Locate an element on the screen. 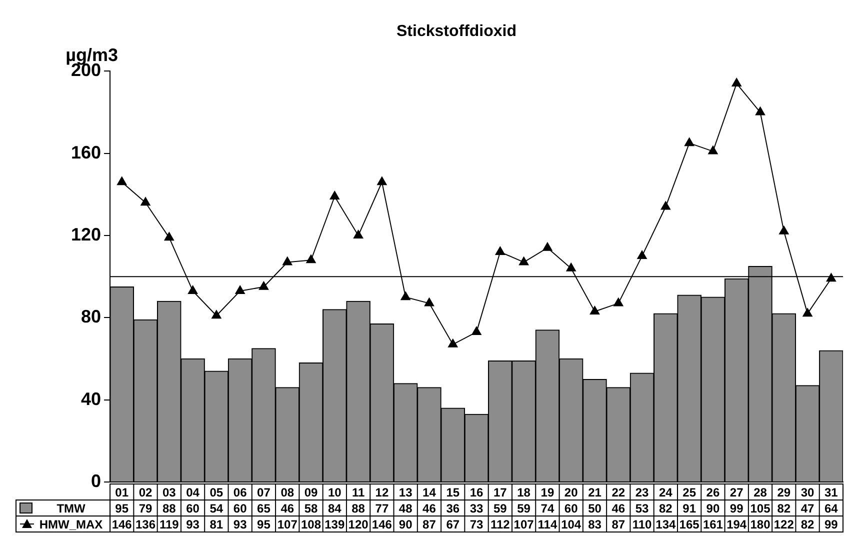 The width and height of the screenshot is (857, 542). data-label: 74 is located at coordinates (547, 508).